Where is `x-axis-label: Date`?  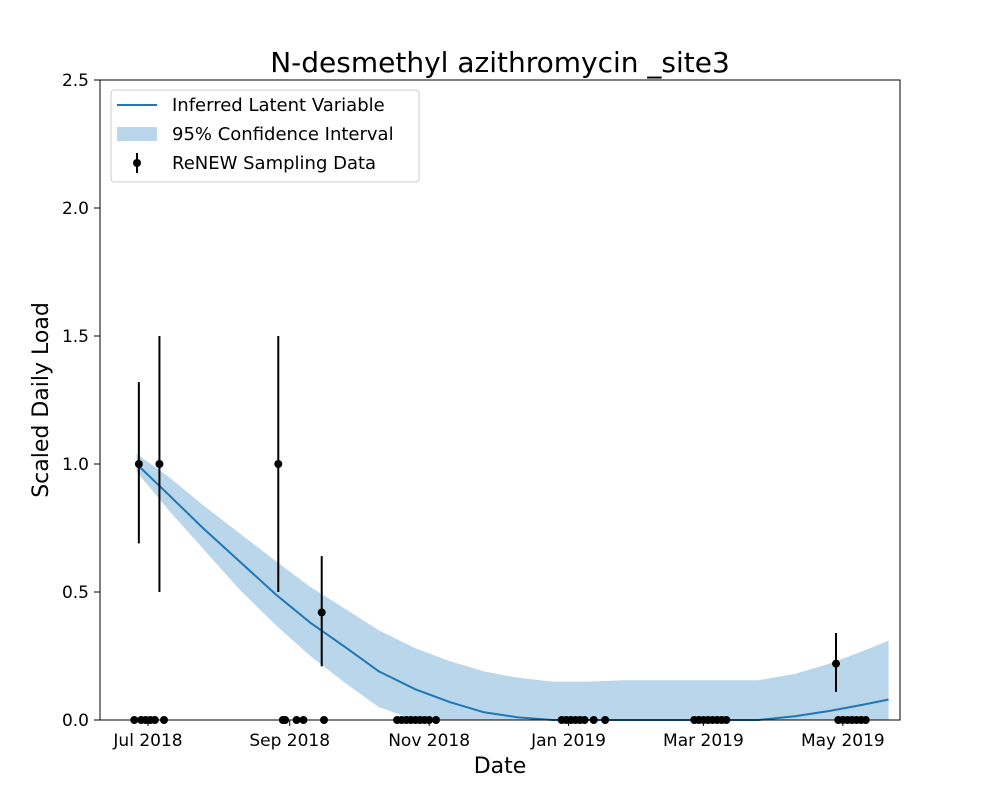 x-axis-label: Date is located at coordinates (500, 766).